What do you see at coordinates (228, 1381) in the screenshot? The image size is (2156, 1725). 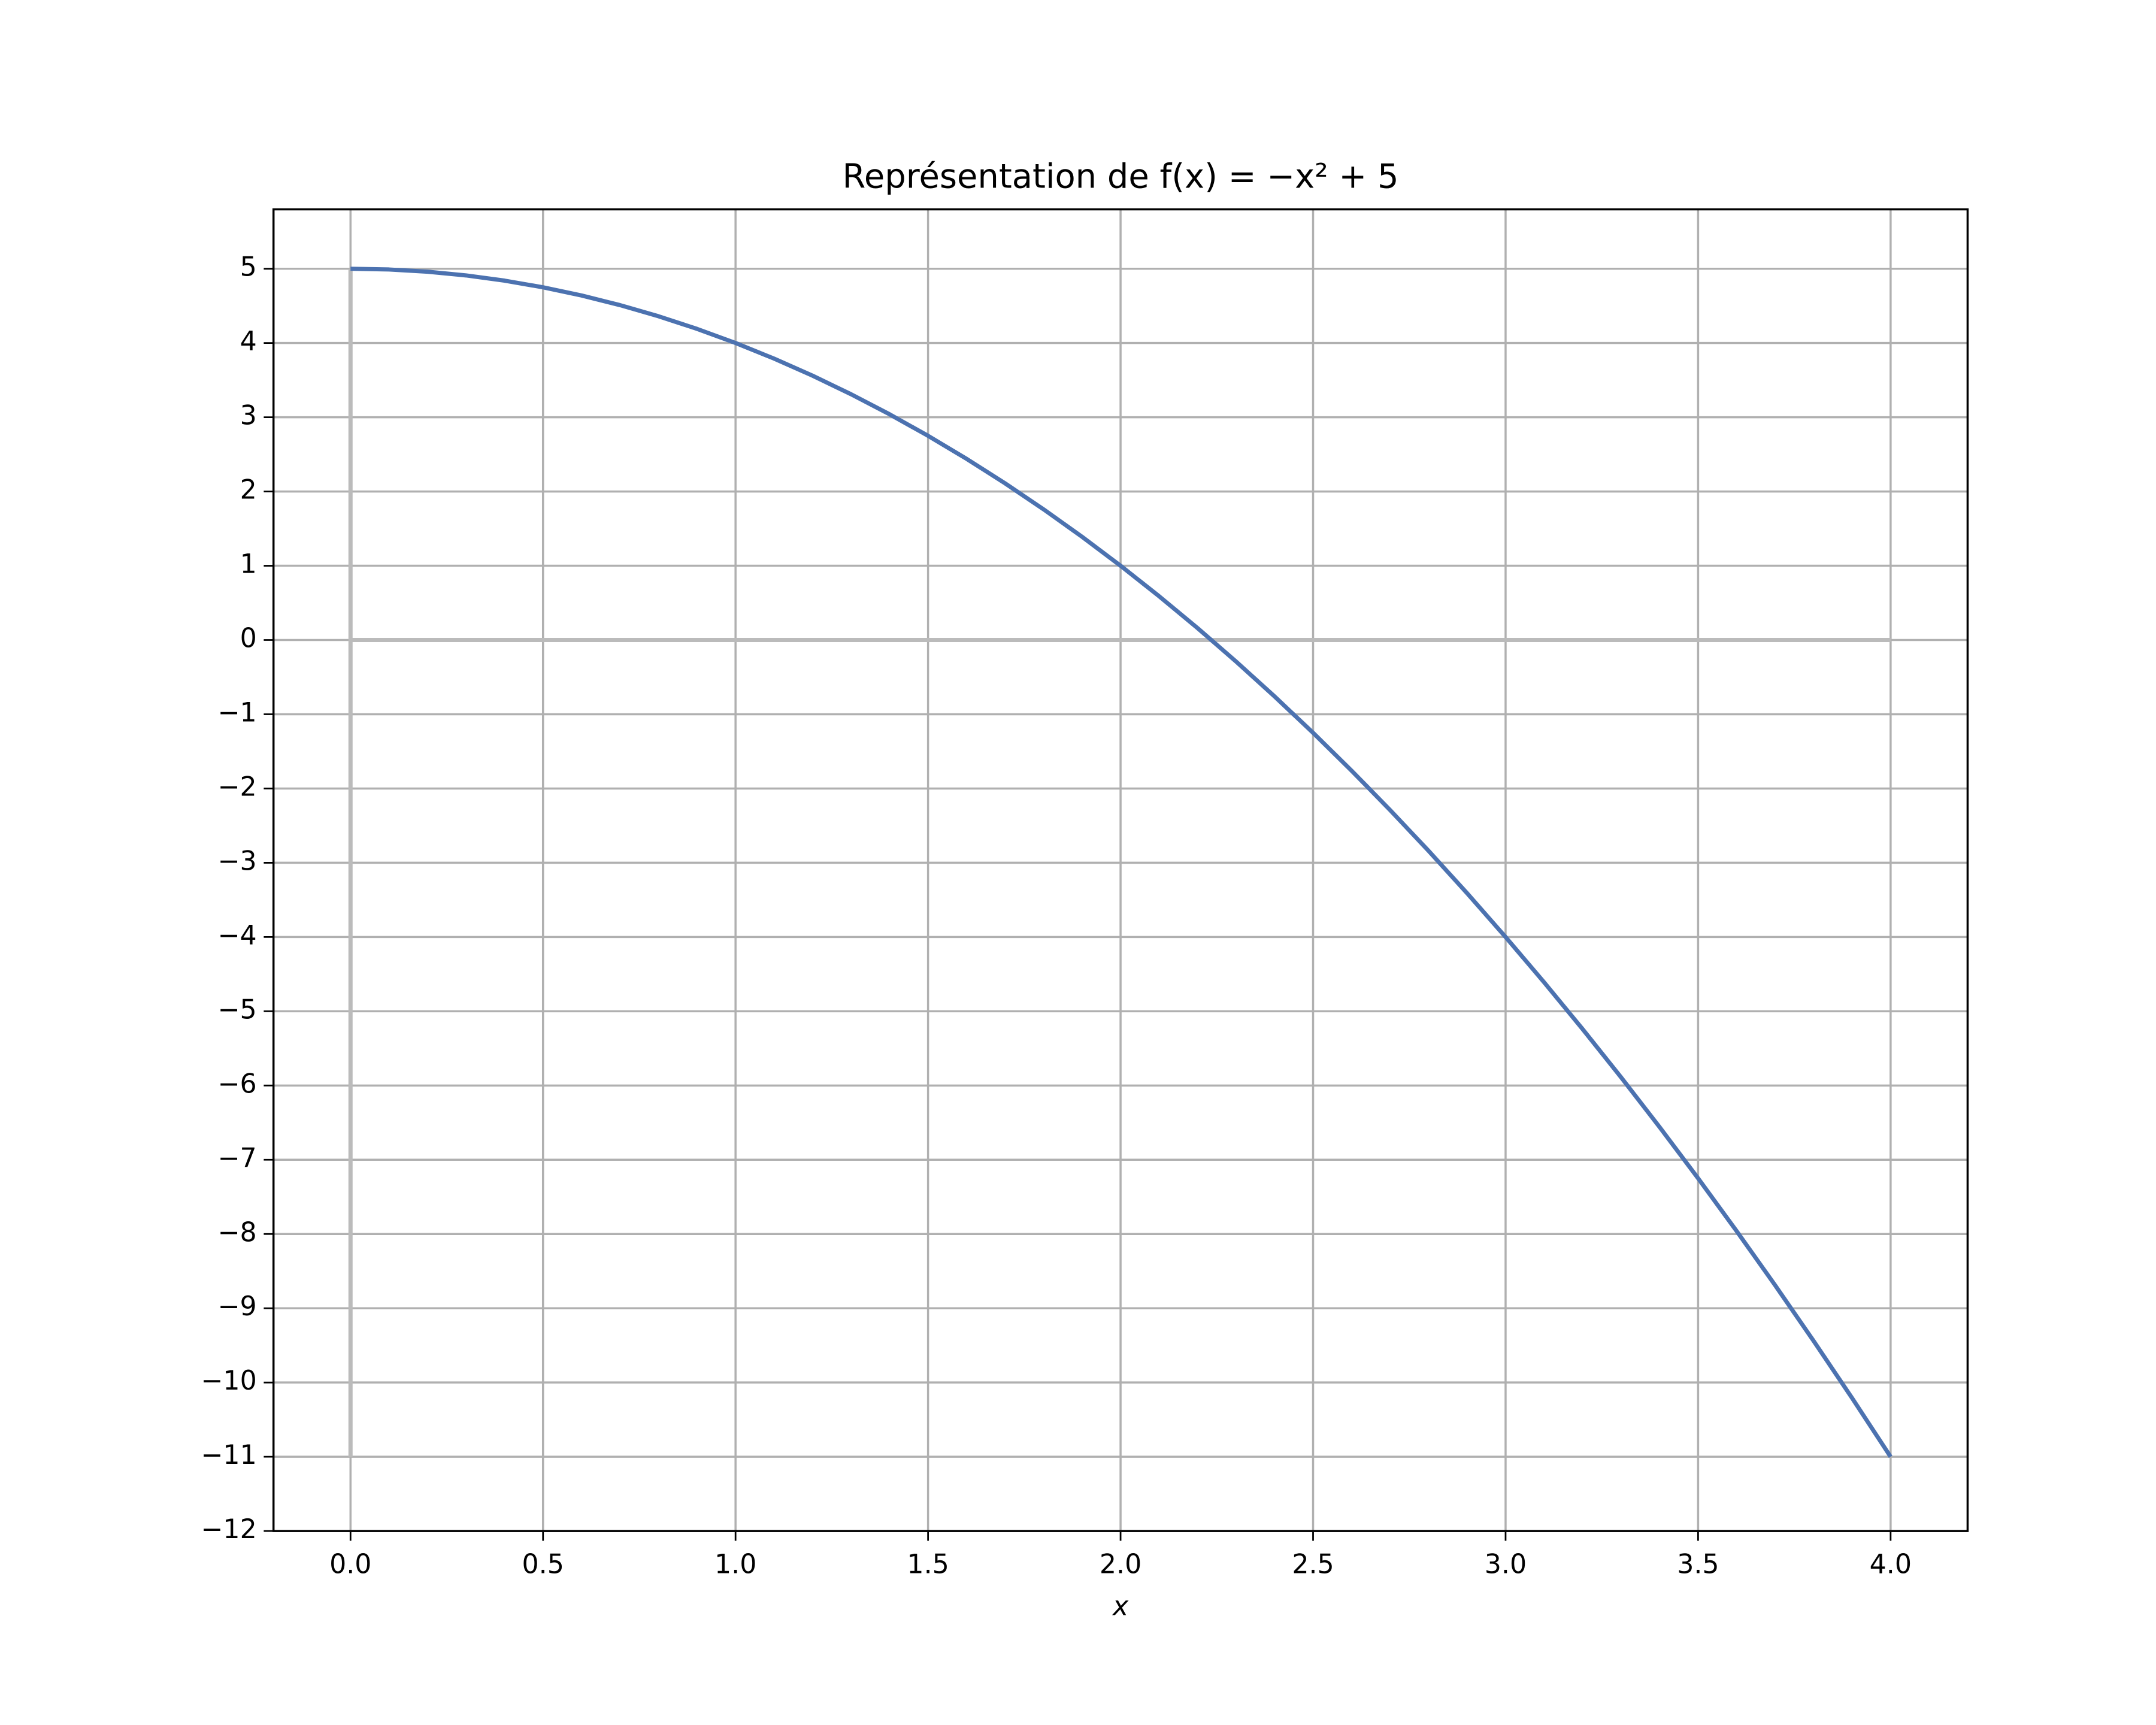 I see `y-tick-label: −10` at bounding box center [228, 1381].